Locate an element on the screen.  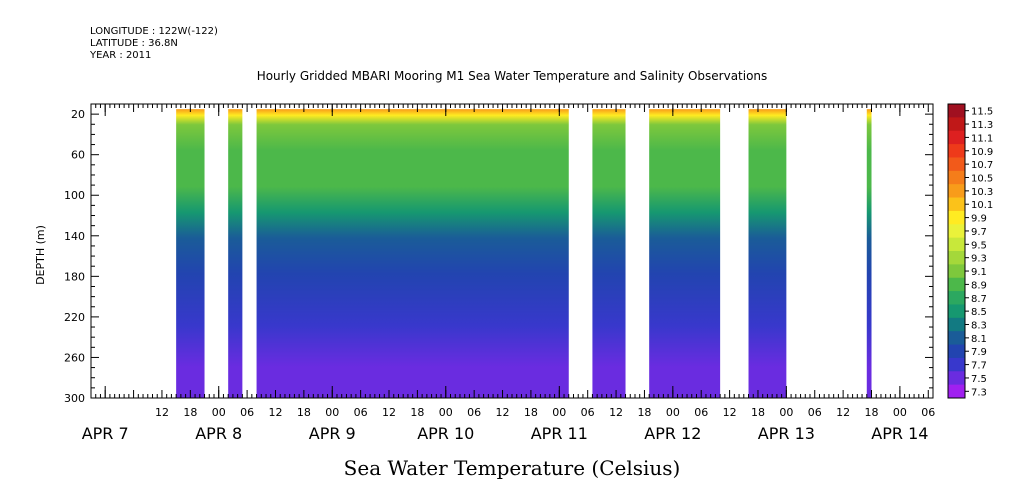
y-tick-label: 100 is located at coordinates (74, 195).